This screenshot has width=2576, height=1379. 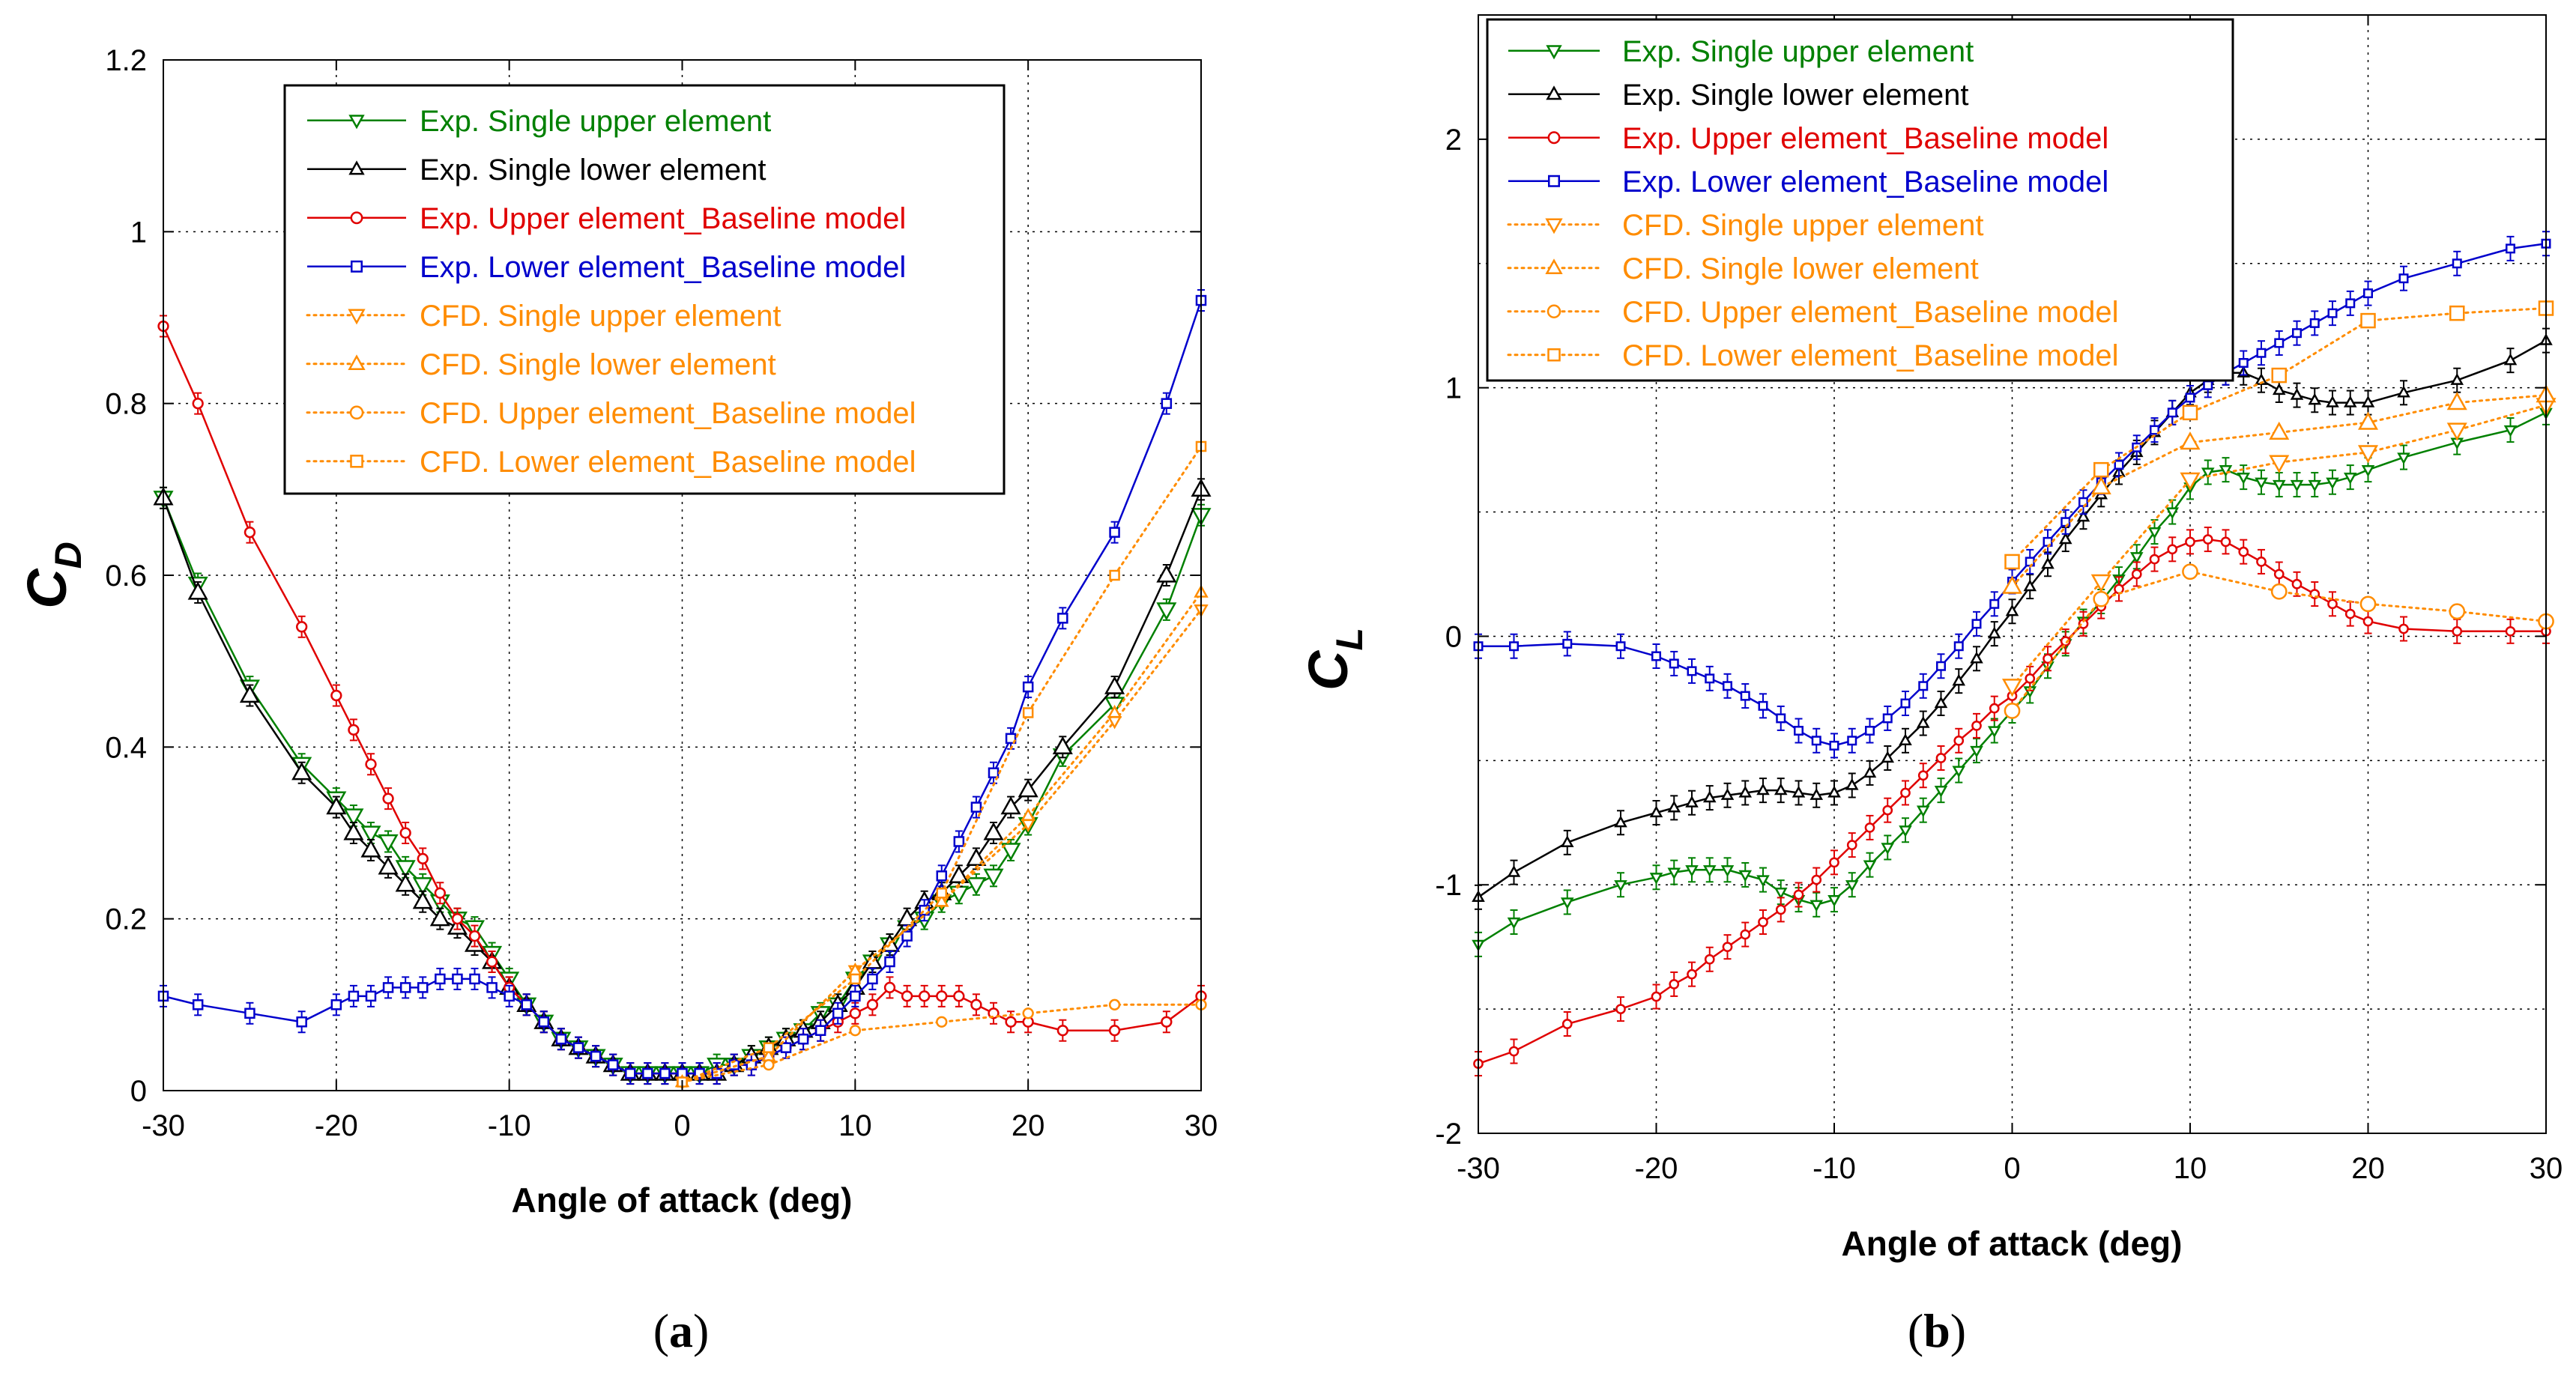 What do you see at coordinates (356, 167) in the screenshot?
I see `panel-a-legend-entry-exp-single-lower-element-swatch-marker` at bounding box center [356, 167].